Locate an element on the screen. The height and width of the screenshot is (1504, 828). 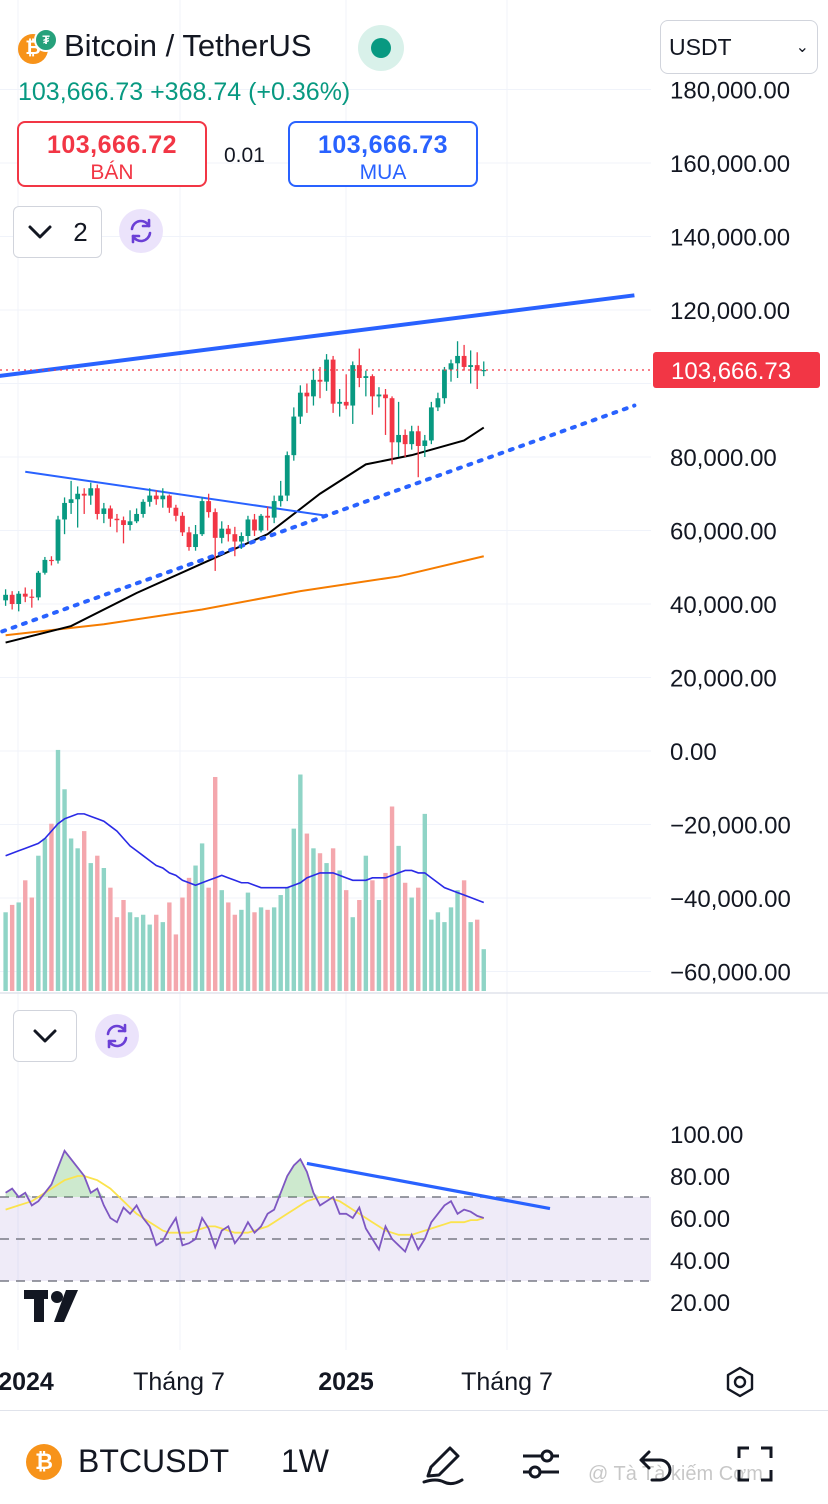
tether-icon: ₮ is located at coordinates (46, 40).